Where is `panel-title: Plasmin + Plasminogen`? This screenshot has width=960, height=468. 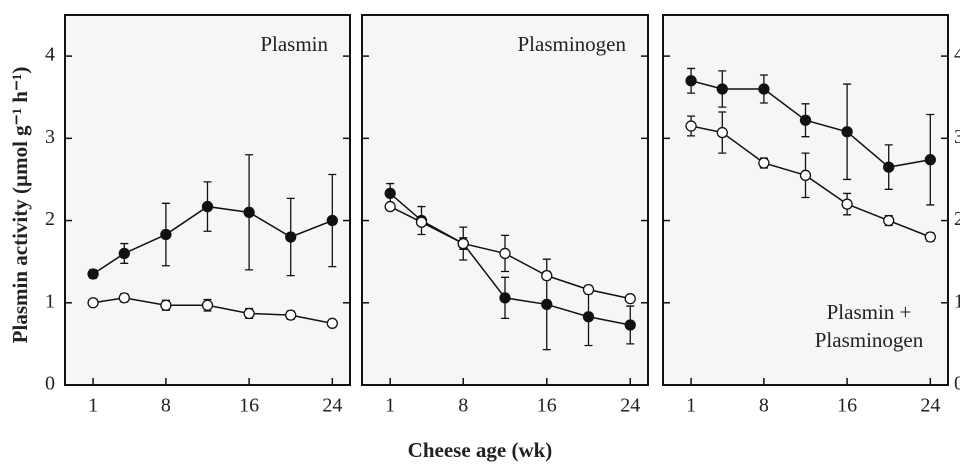 panel-title: Plasmin + Plasminogen is located at coordinates (869, 326).